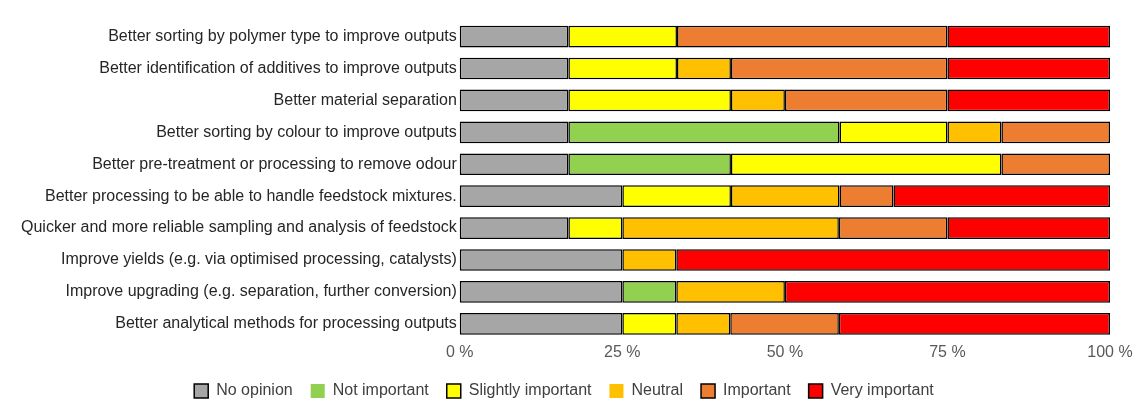 Image resolution: width=1148 pixels, height=417 pixels. I want to click on x-tick-label: 25 %, so click(622, 351).